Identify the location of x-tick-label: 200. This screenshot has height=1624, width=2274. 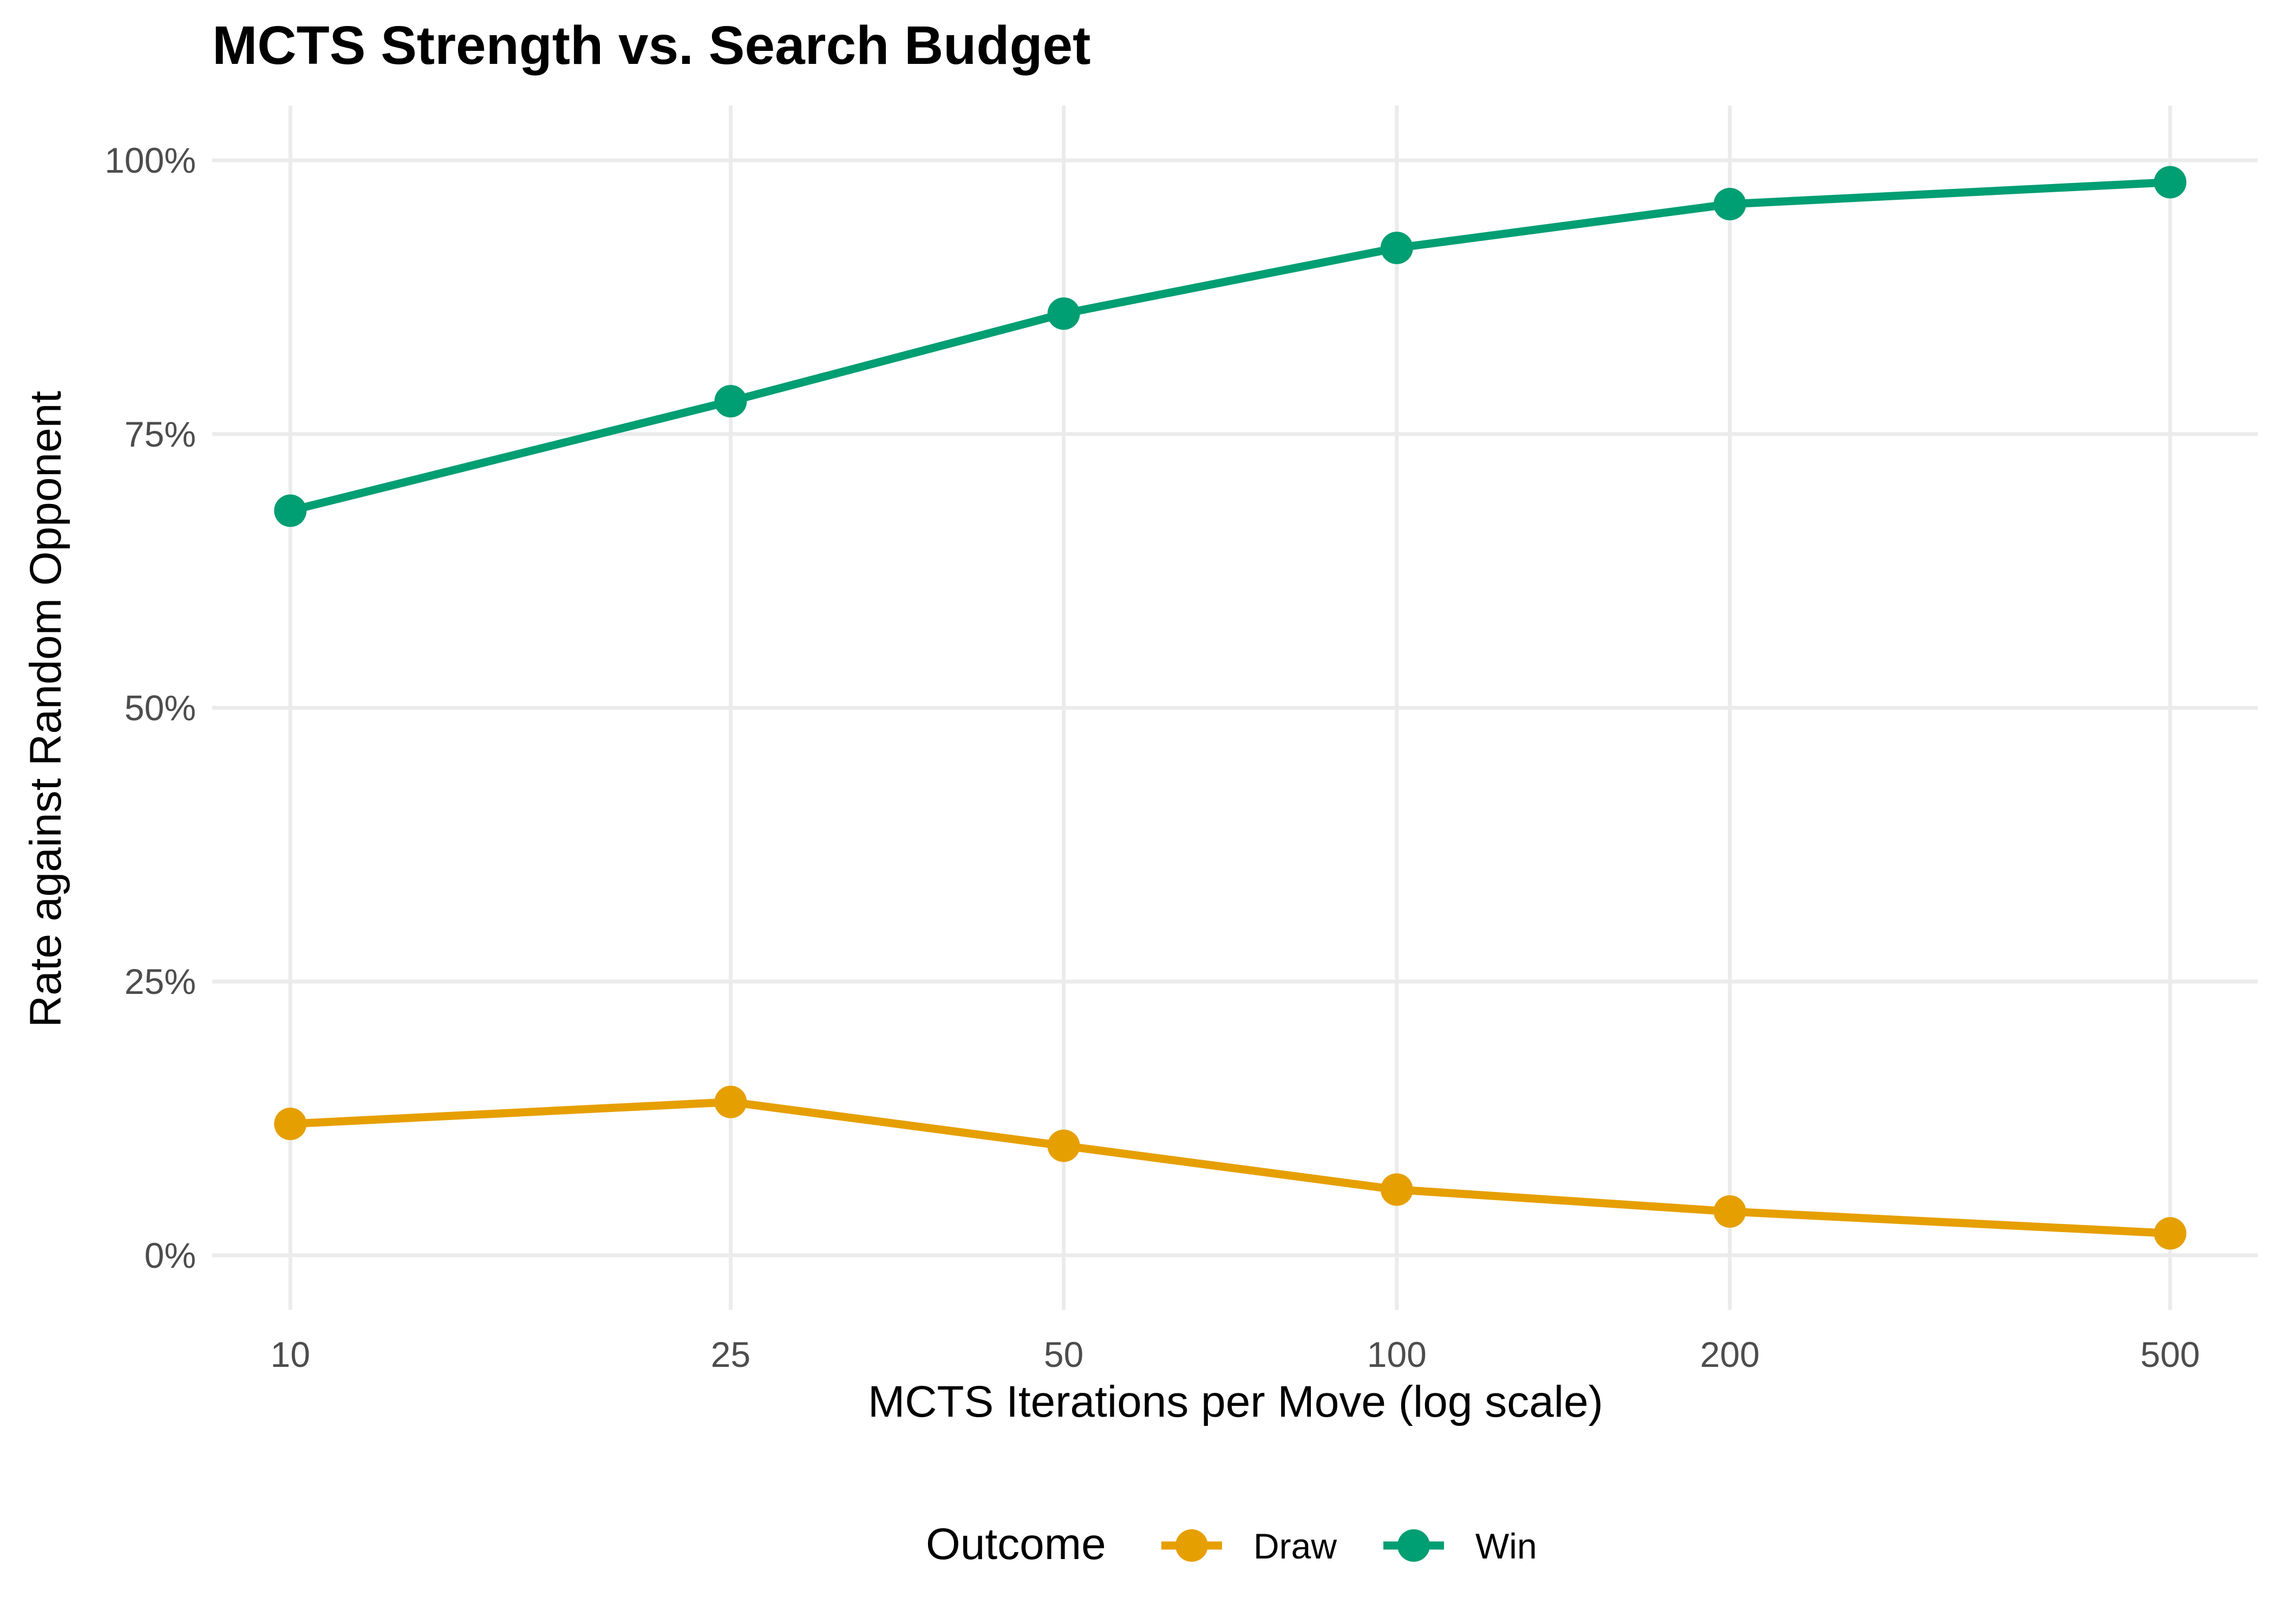
(1730, 1354).